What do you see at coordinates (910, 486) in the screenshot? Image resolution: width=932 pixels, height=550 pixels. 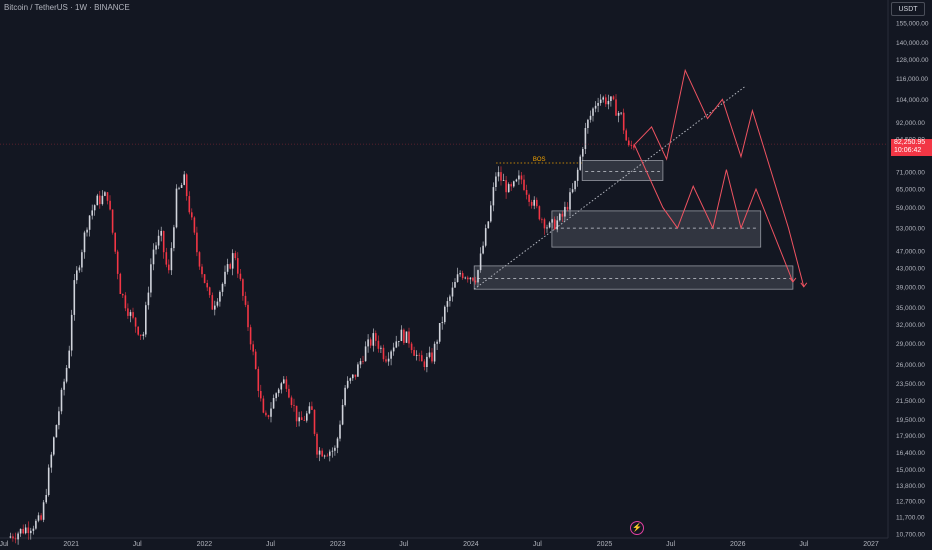 I see `price-tick-label: 13,800.00` at bounding box center [910, 486].